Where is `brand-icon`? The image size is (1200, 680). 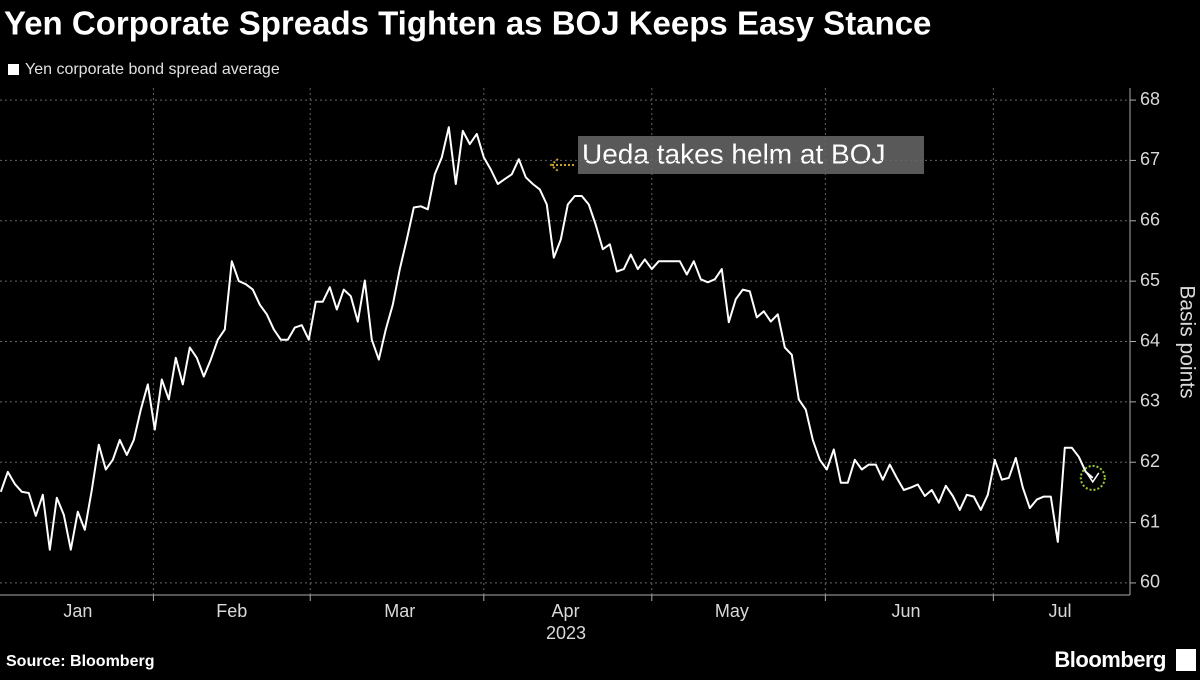
brand-icon is located at coordinates (1186, 660).